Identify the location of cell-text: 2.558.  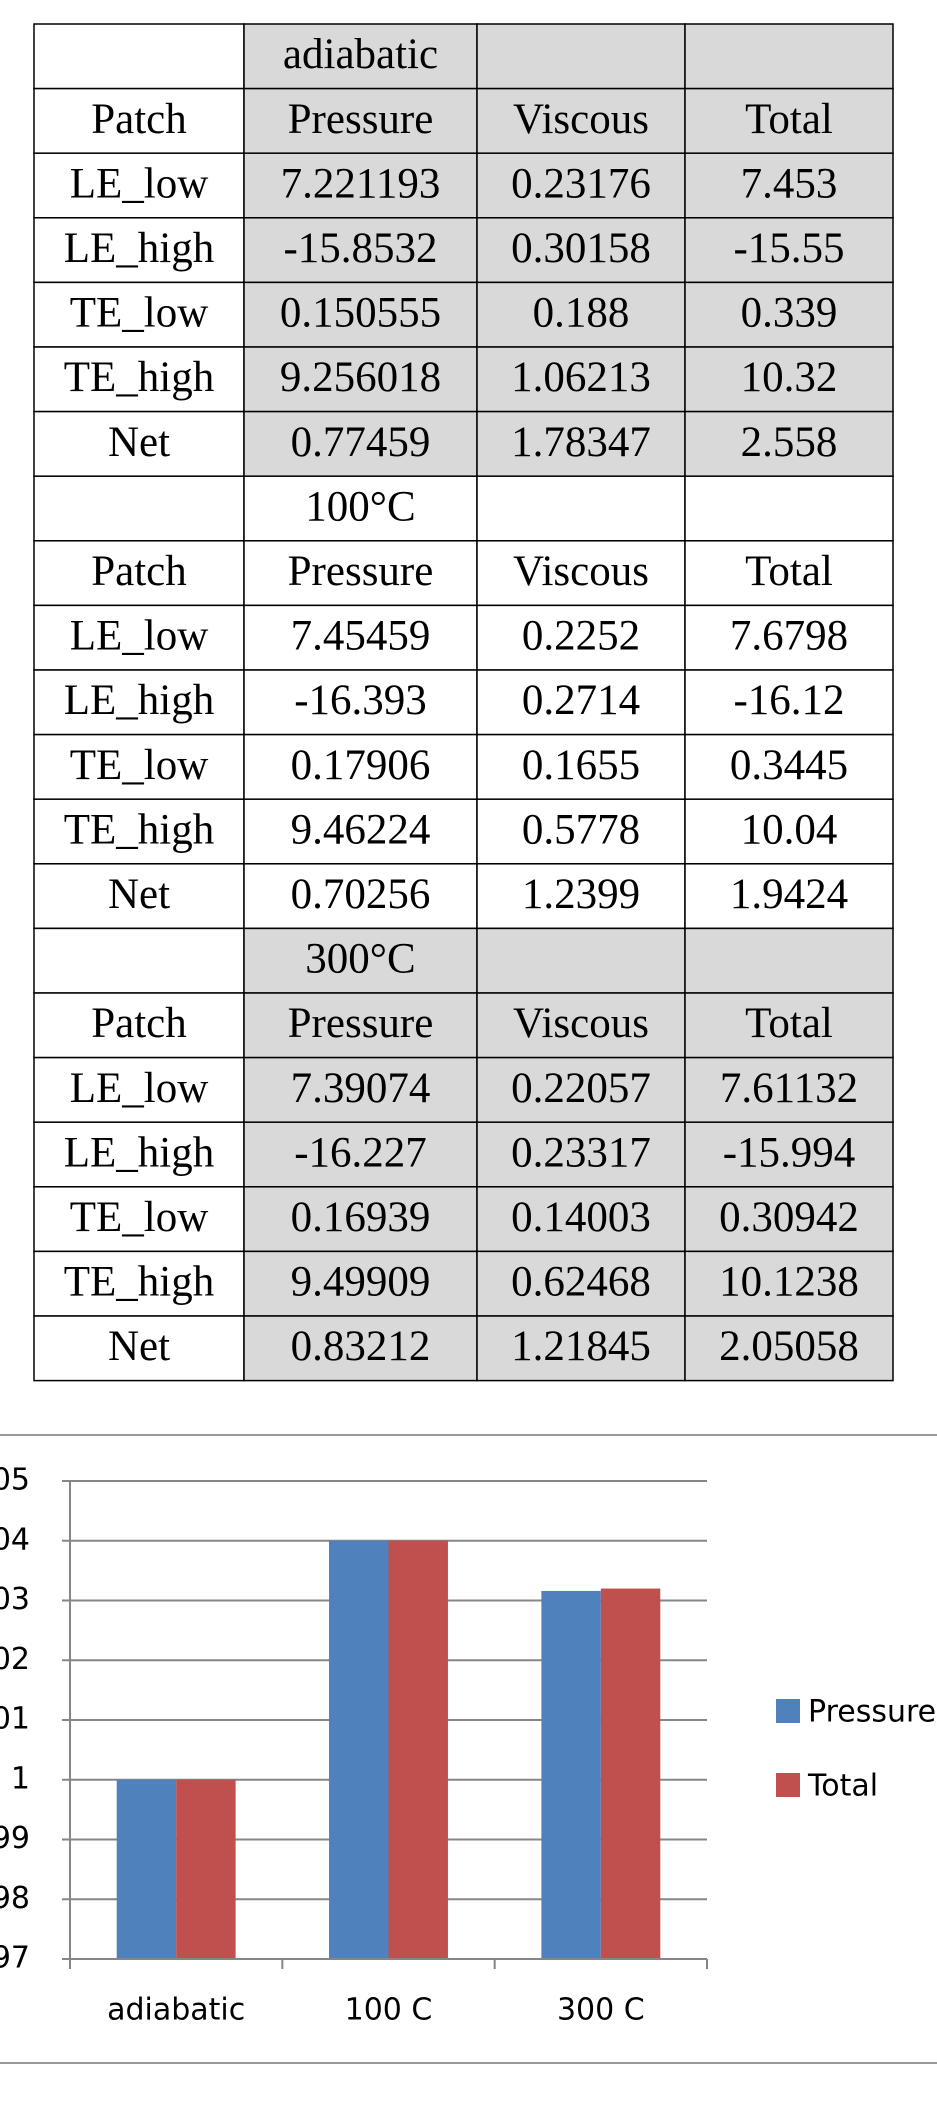
(789, 442).